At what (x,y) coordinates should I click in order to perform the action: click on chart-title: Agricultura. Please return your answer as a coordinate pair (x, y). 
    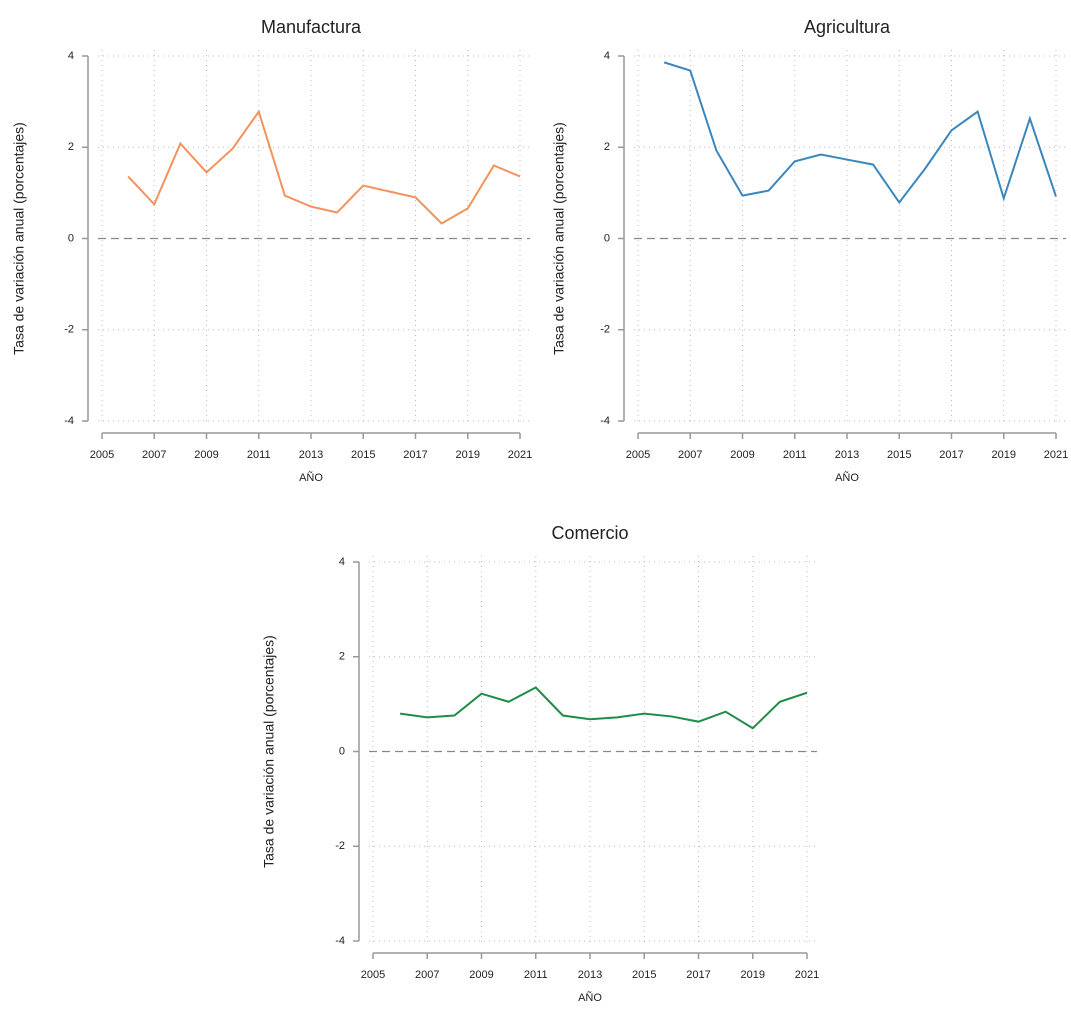
    Looking at the image, I should click on (847, 27).